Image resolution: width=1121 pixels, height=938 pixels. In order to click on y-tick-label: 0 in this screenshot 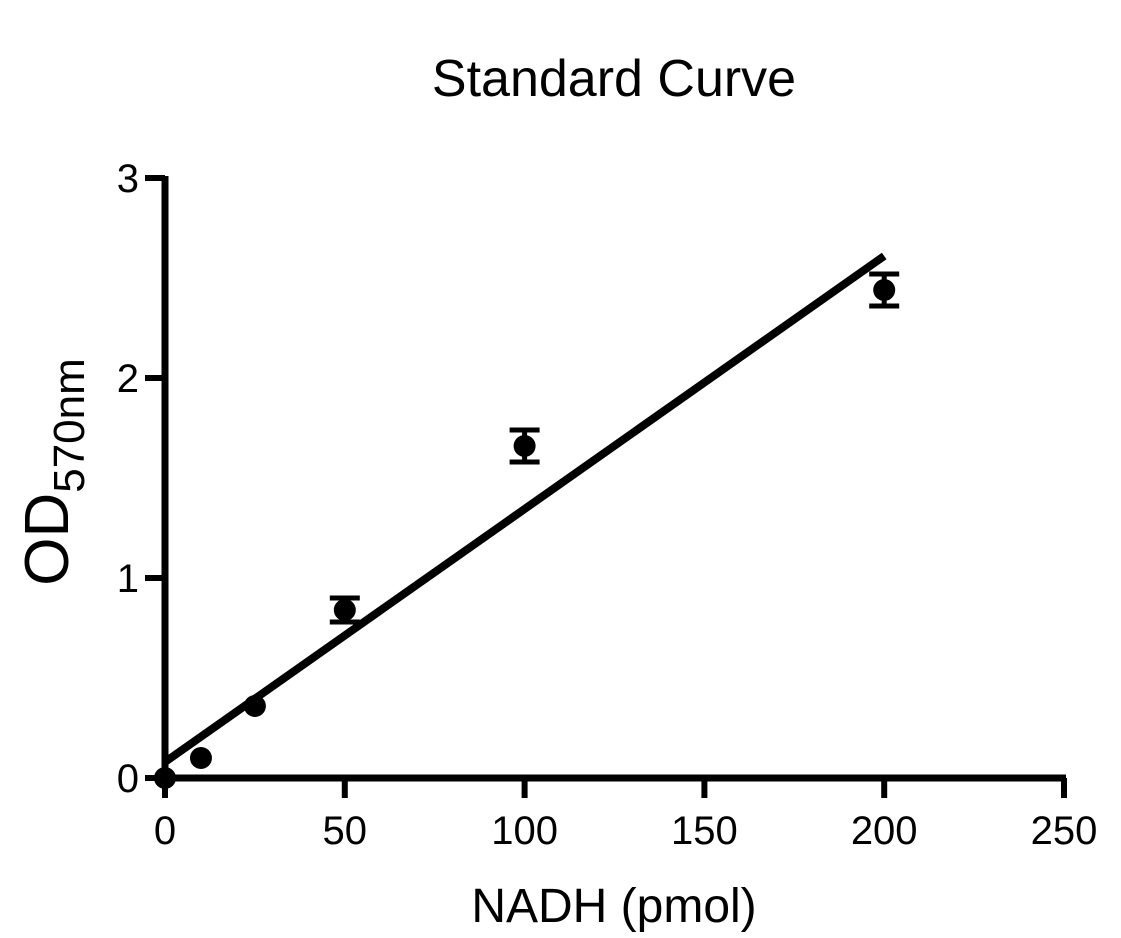, I will do `click(128, 779)`.